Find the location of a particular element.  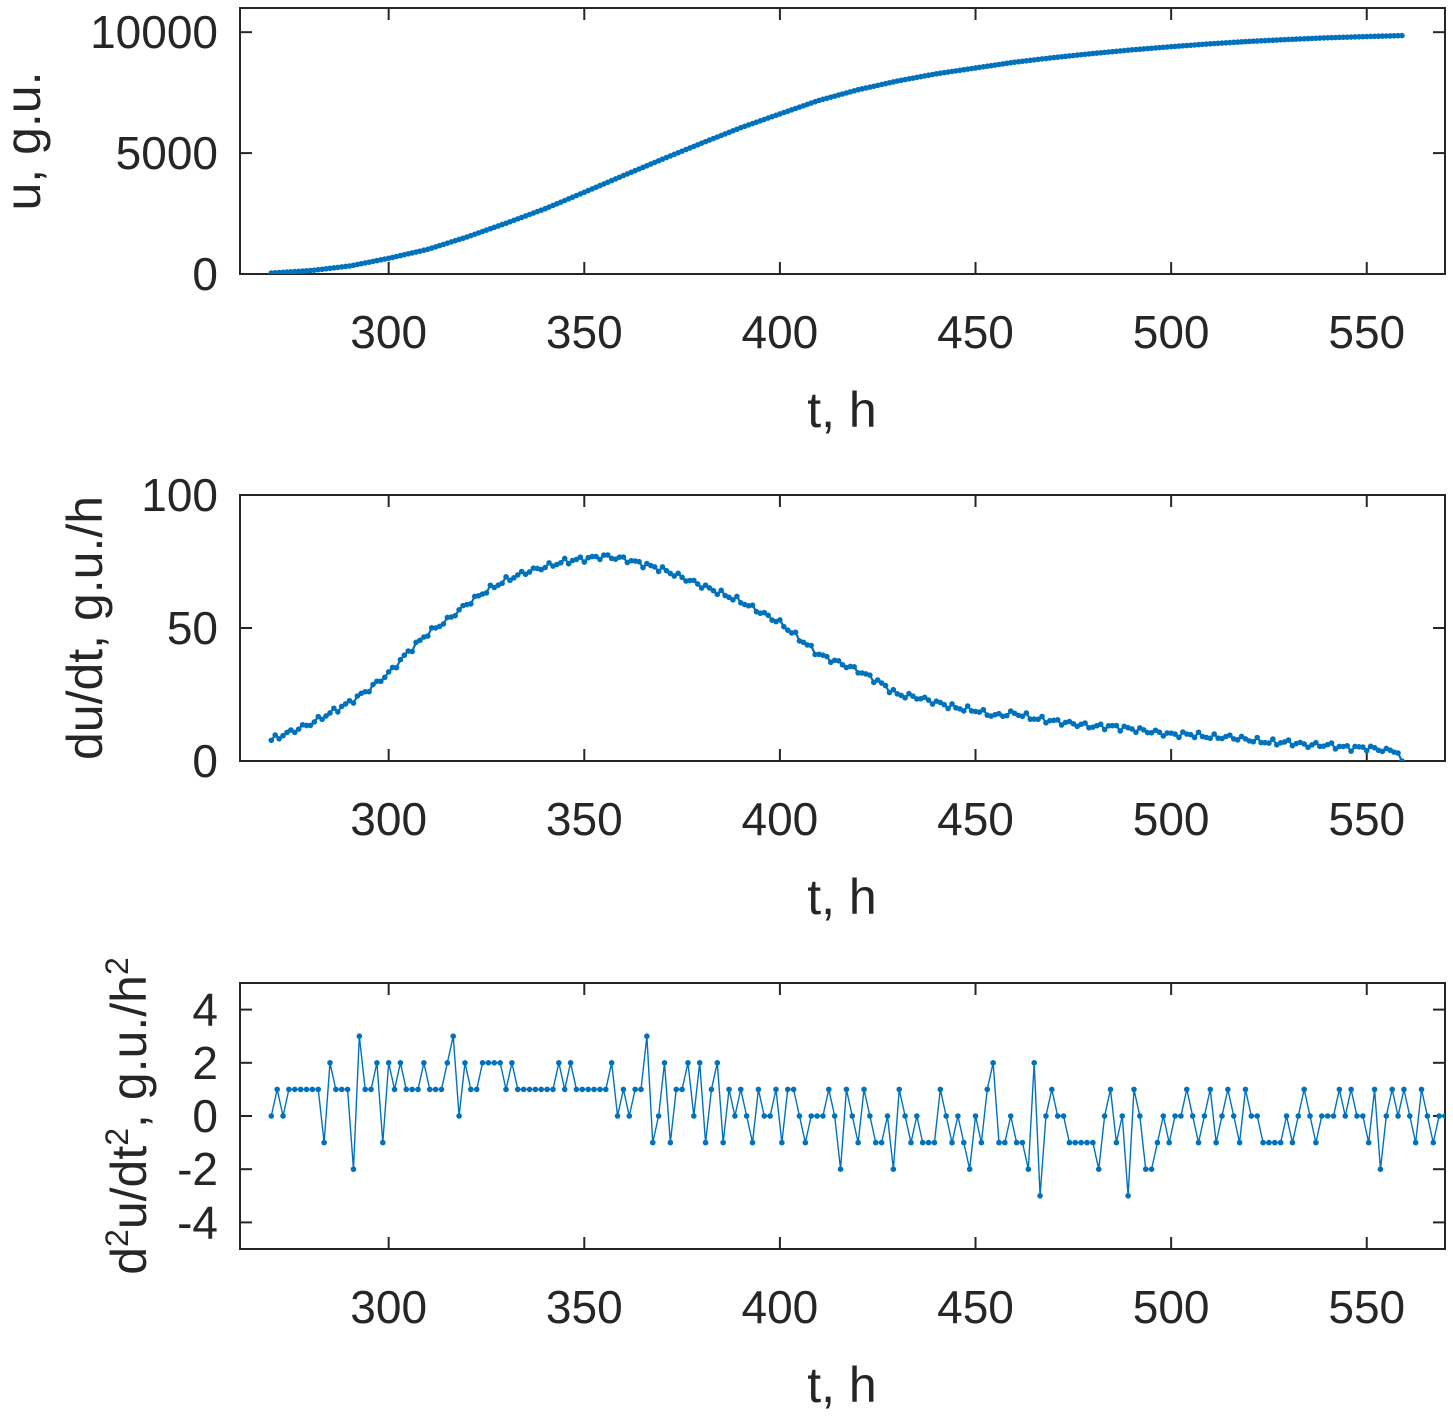

y-tick-label: 50 is located at coordinates (192, 628).